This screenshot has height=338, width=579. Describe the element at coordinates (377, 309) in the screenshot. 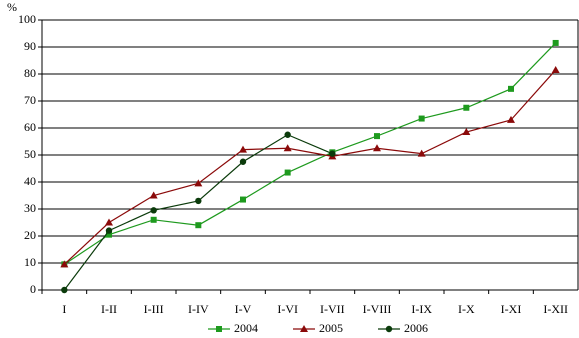

I see `x-tick-label: I-VIII` at that location.